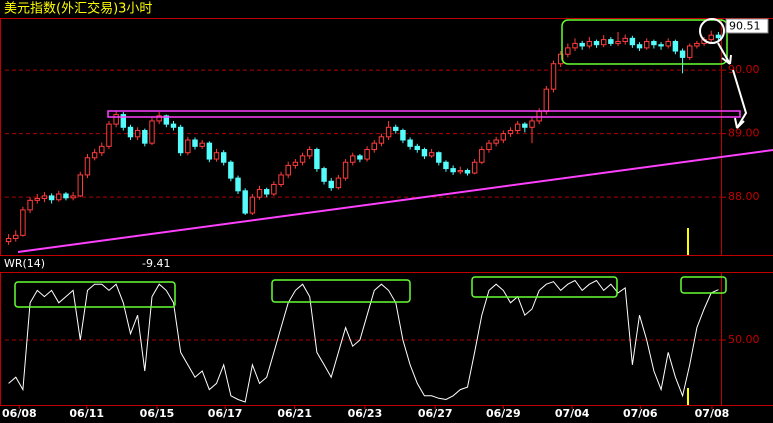  I want to click on y-tick-label: 88.00, so click(744, 196).